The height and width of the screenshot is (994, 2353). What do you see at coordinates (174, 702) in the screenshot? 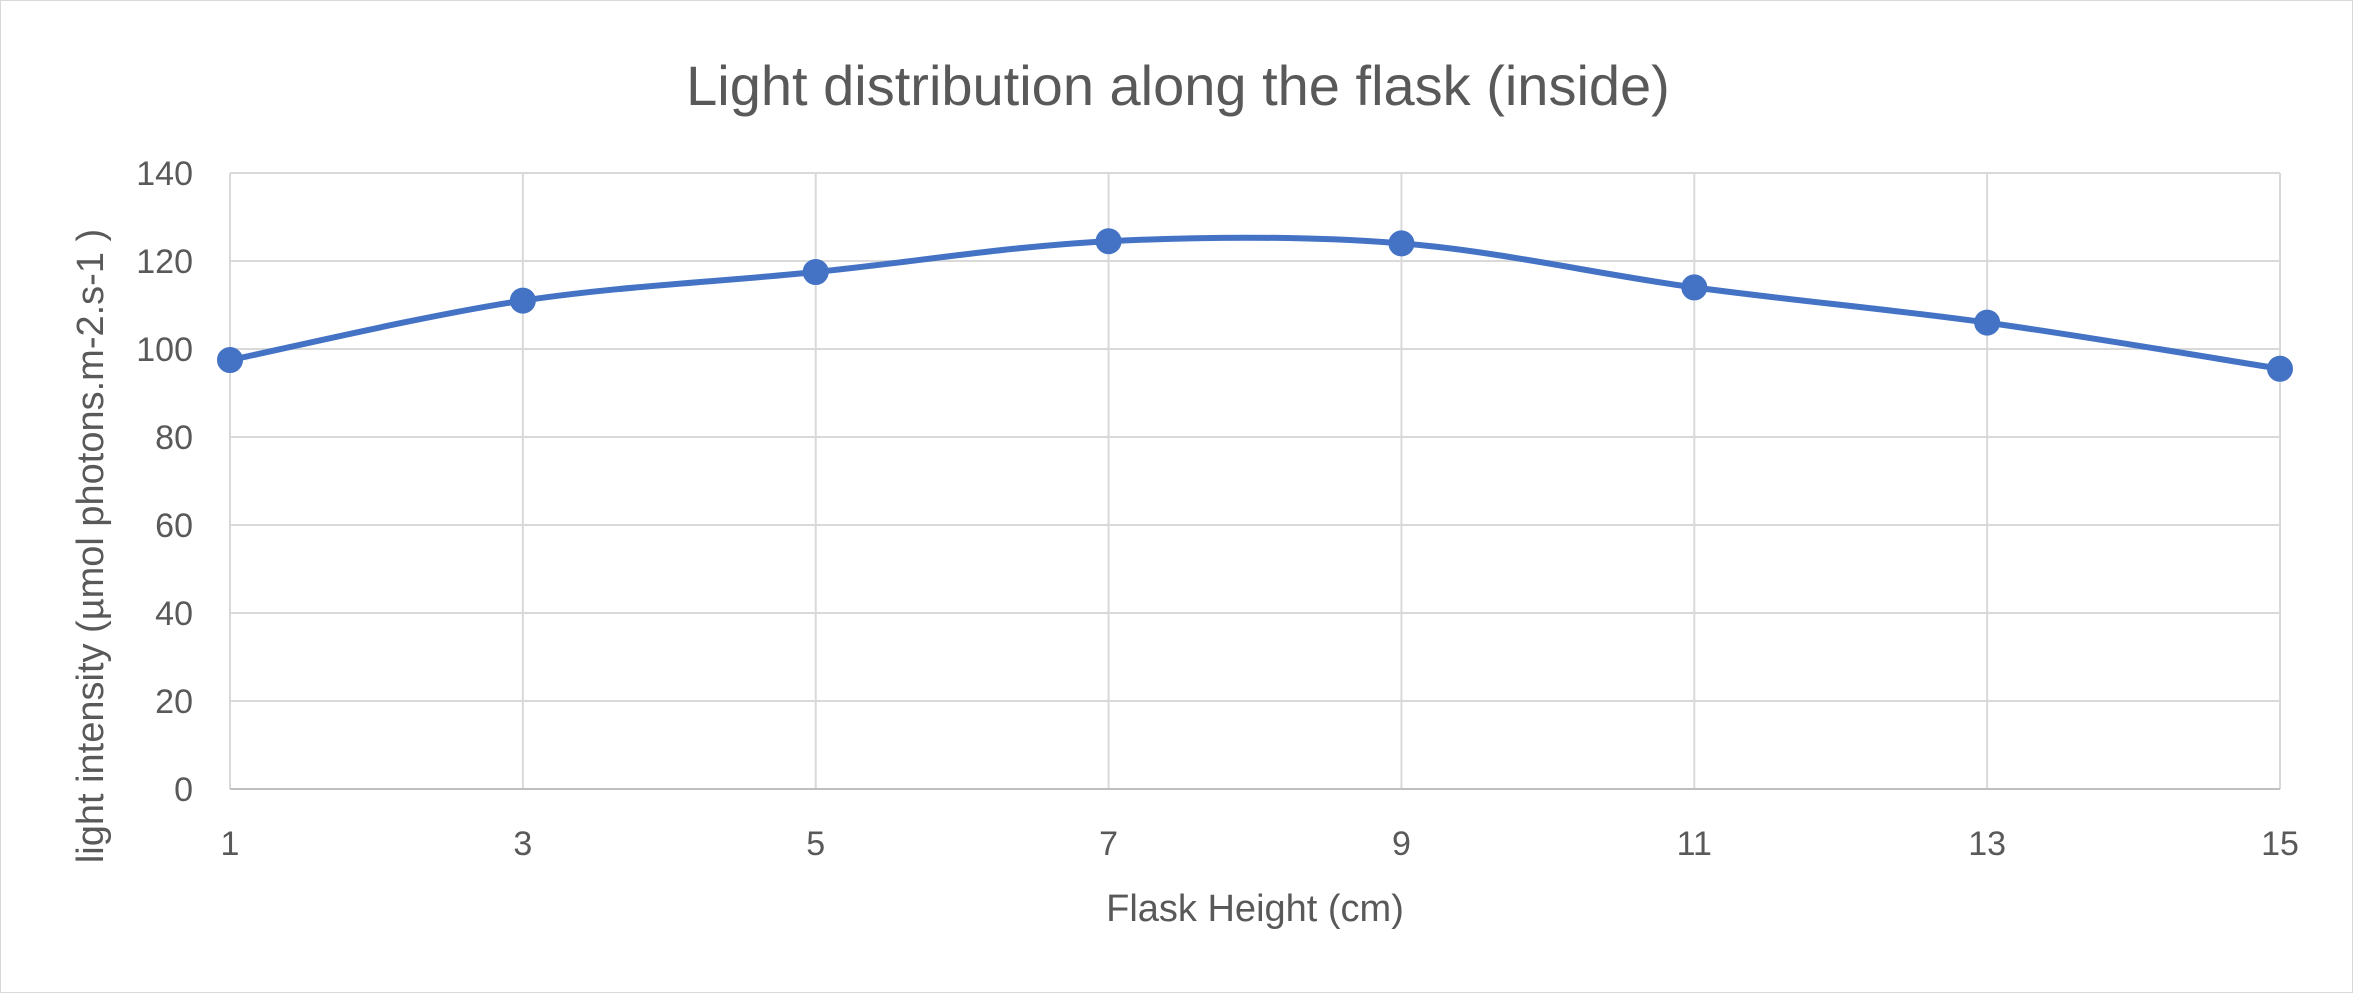
I see `y-tick-label: 20` at bounding box center [174, 702].